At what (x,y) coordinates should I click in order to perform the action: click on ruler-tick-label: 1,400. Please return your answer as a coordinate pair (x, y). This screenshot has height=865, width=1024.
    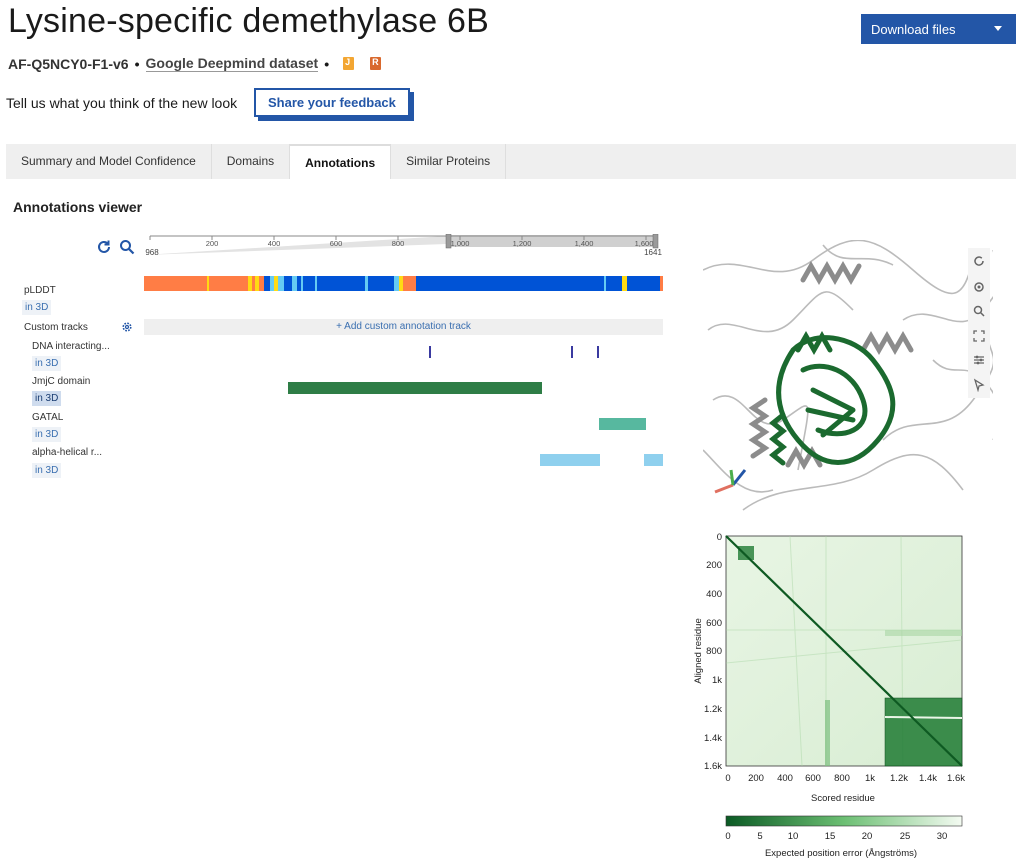
    Looking at the image, I should click on (584, 243).